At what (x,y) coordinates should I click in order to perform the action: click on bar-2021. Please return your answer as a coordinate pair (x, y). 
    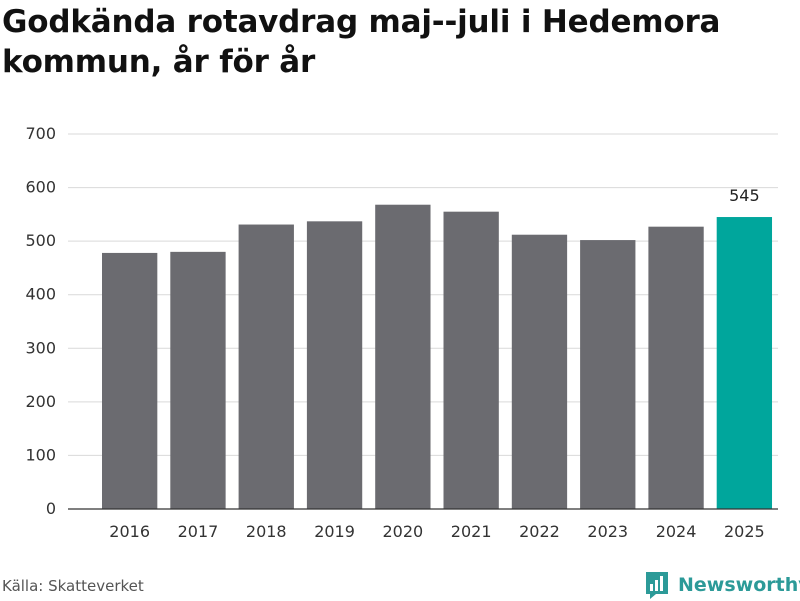
    Looking at the image, I should click on (471, 360).